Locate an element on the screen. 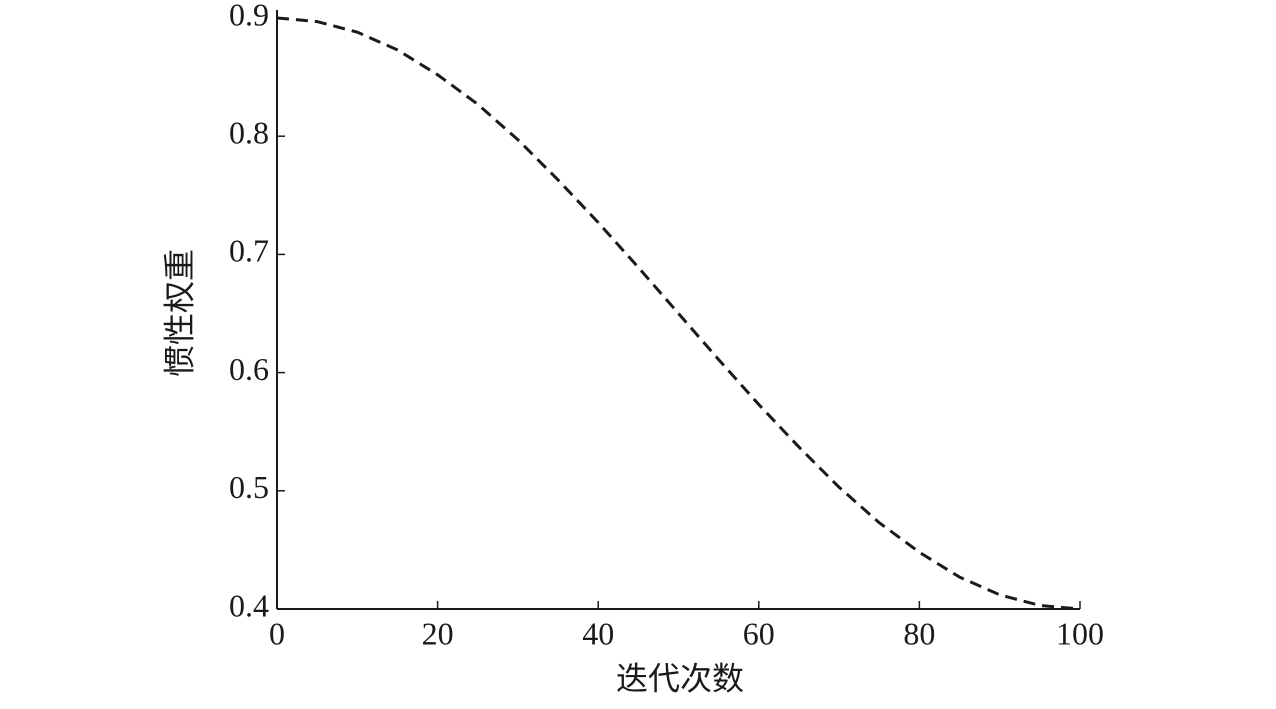 This screenshot has width=1276, height=709. x-tick-label: 0 is located at coordinates (277, 633).